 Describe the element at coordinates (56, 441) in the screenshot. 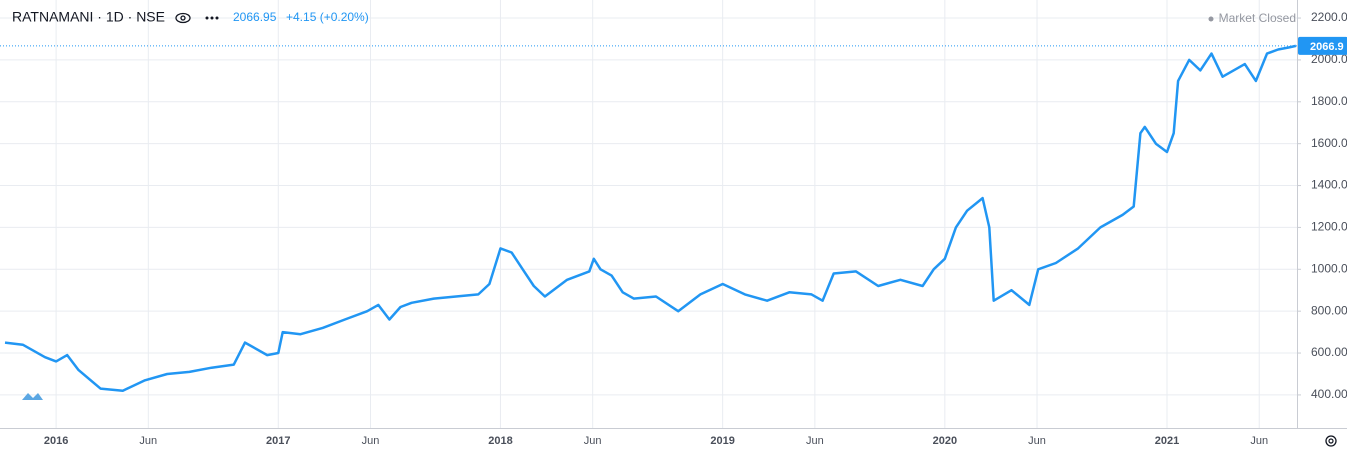

I see `x-tick-label: 2016` at that location.